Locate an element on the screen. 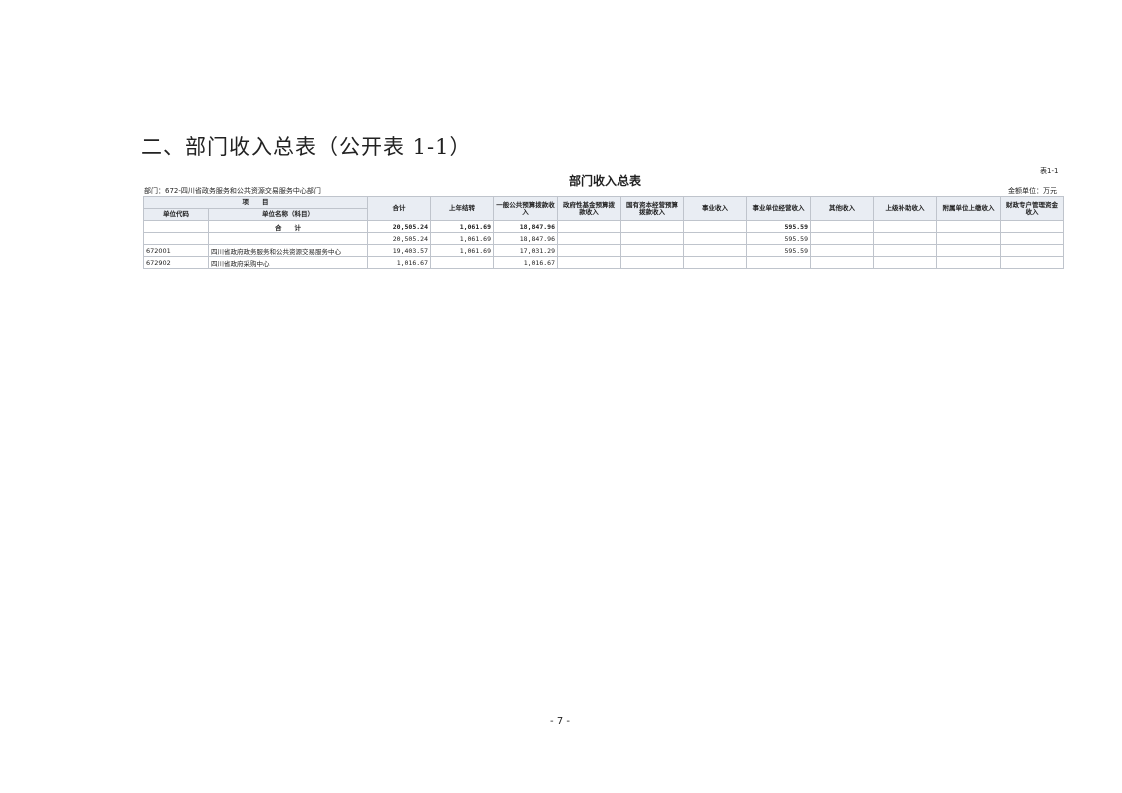 This screenshot has height=793, width=1122. table-row: 20,505.24 1,061.69 18,847.96 595.59 is located at coordinates (603, 238).